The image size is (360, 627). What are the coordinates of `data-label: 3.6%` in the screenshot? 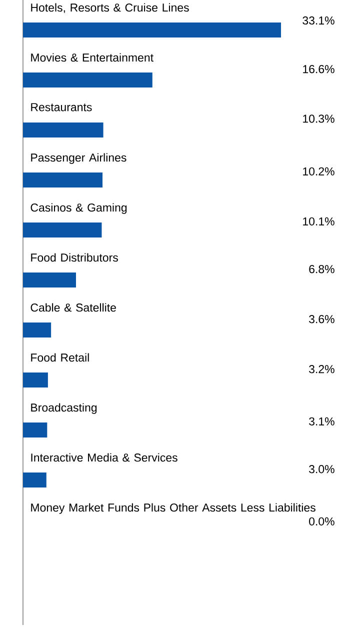 It's located at (321, 319).